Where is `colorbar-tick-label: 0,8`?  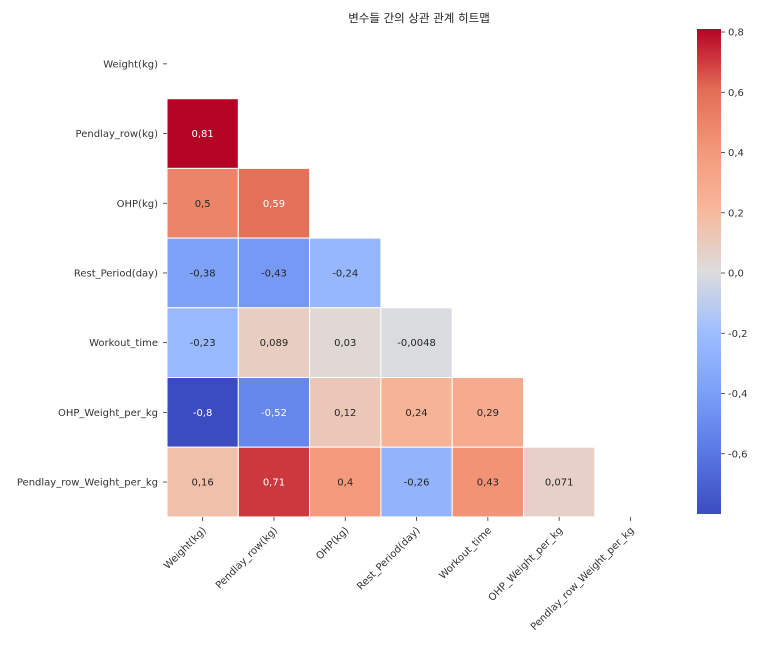 colorbar-tick-label: 0,8 is located at coordinates (736, 33).